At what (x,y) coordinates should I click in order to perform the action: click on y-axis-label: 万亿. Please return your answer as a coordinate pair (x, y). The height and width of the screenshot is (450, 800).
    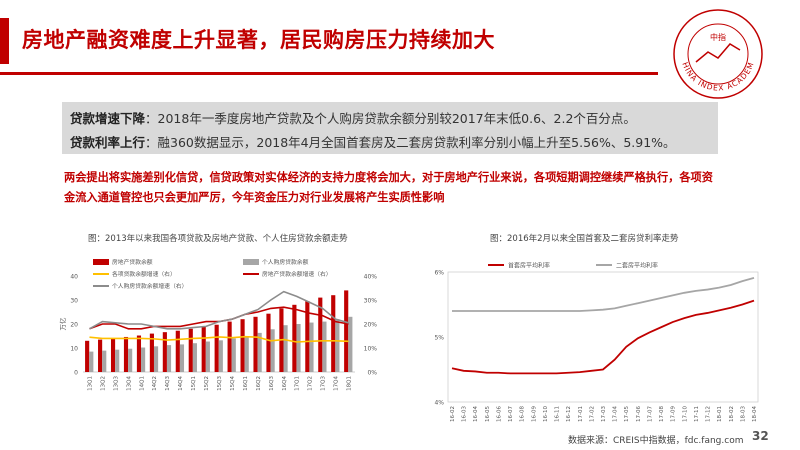
    Looking at the image, I should click on (62, 324).